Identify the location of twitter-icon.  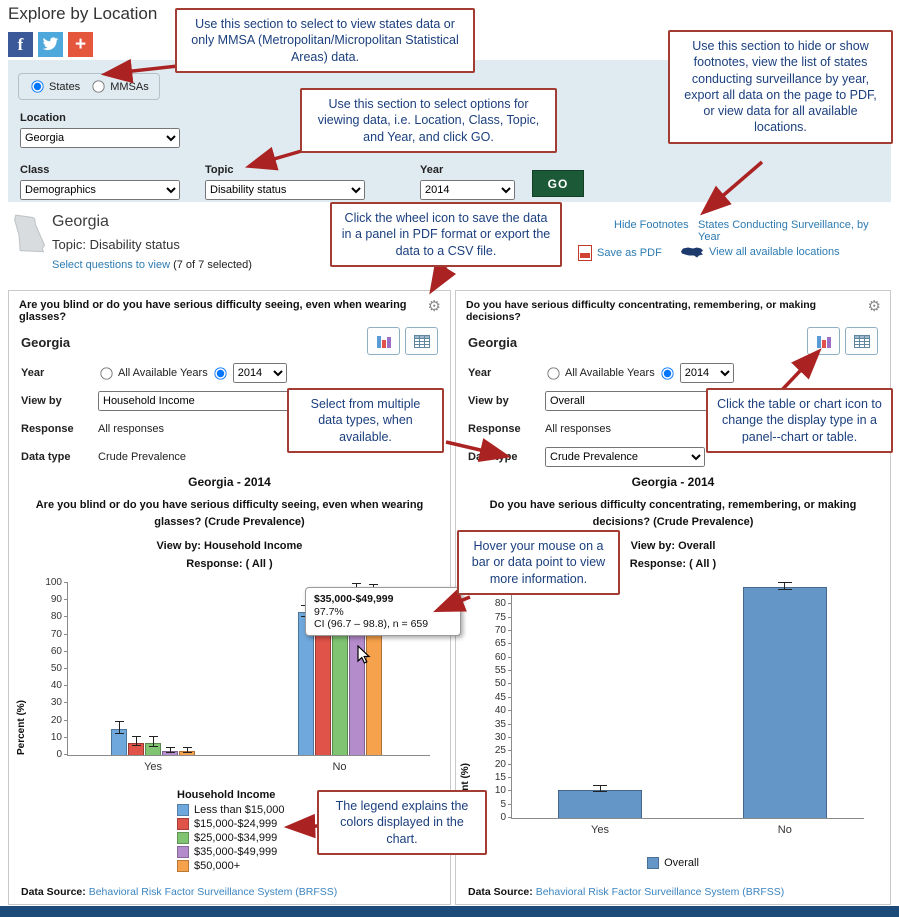
(50, 44).